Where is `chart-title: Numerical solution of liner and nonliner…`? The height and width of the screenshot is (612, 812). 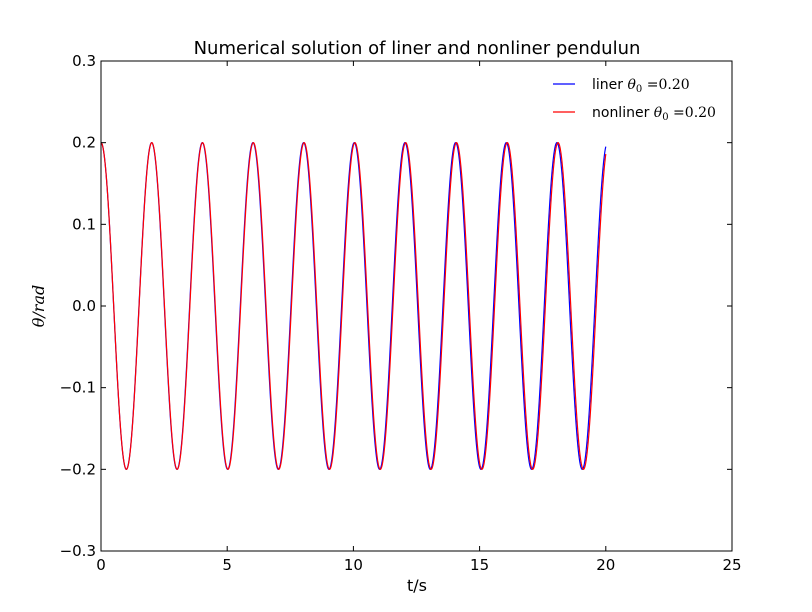 chart-title: Numerical solution of liner and nonliner… is located at coordinates (417, 48).